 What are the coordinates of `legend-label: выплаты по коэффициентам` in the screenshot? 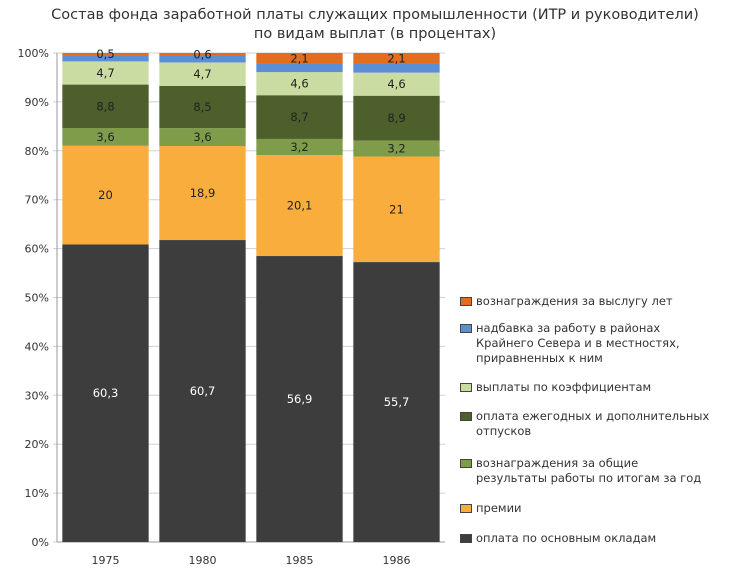 It's located at (564, 387).